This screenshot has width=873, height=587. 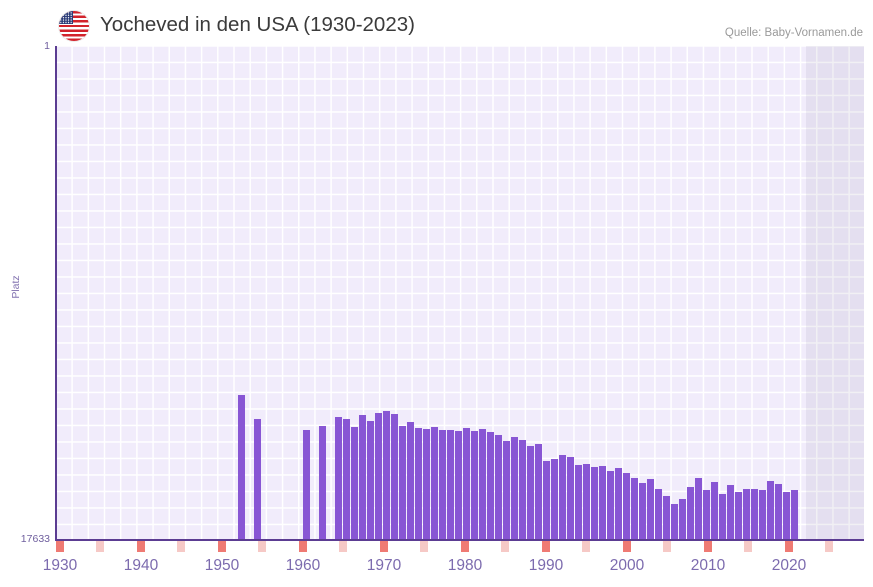 What do you see at coordinates (642, 511) in the screenshot?
I see `bar-2002` at bounding box center [642, 511].